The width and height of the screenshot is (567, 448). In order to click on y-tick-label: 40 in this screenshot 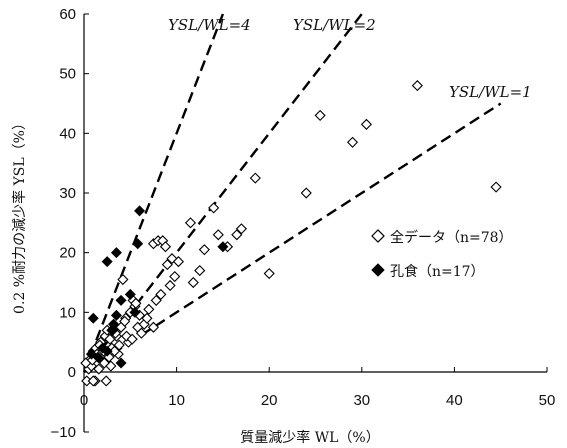, I will do `click(67, 133)`.